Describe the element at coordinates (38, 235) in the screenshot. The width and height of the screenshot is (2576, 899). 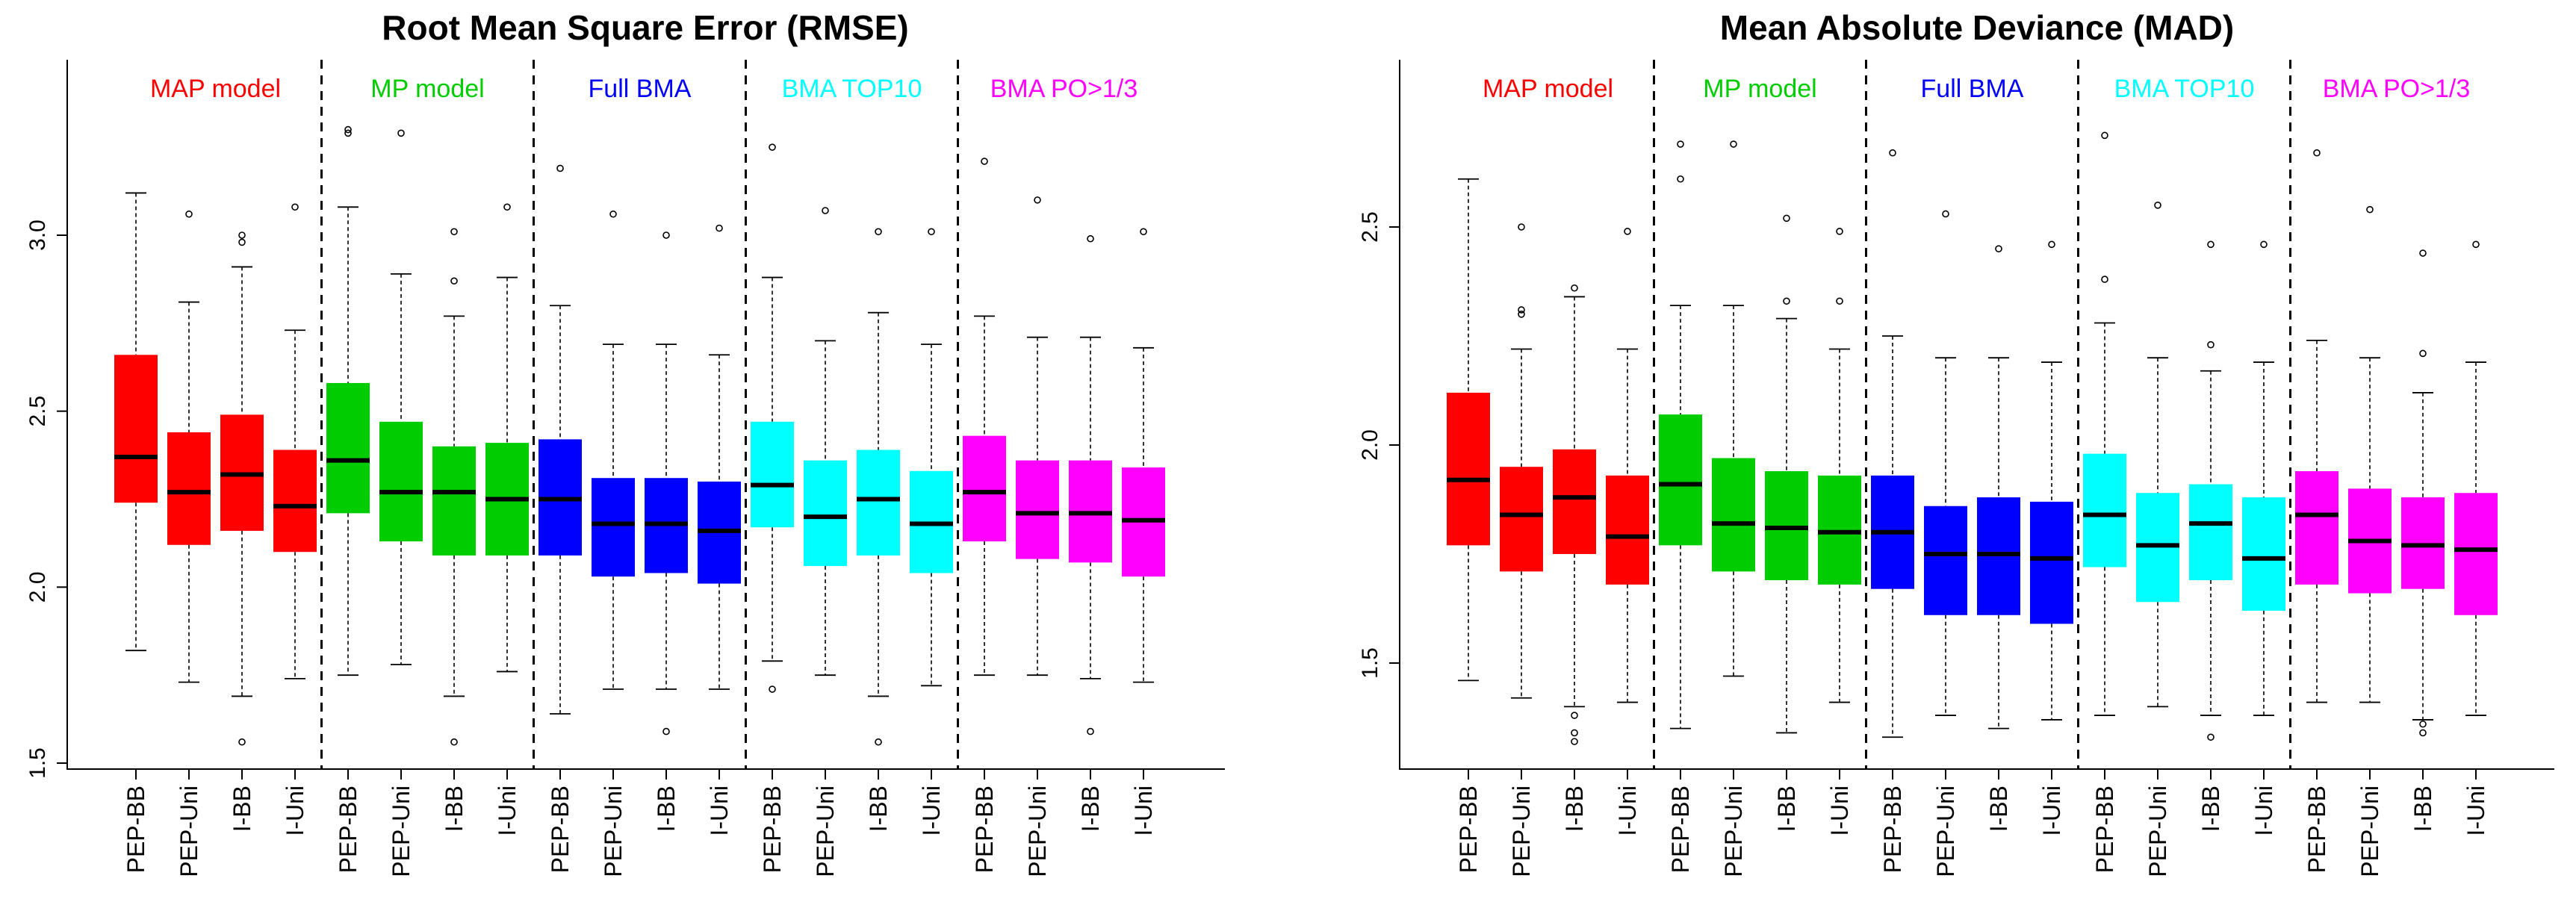
I see `y-tick-label: 3.0` at that location.